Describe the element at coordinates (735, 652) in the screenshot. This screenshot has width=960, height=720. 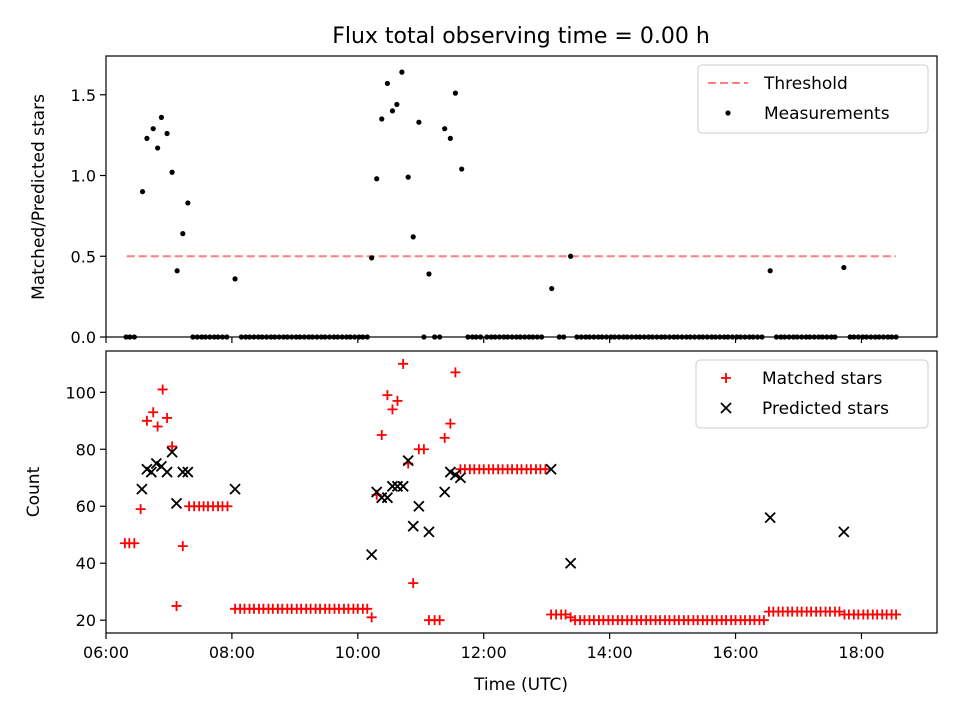
I see `x-tick-label: 16:00` at that location.